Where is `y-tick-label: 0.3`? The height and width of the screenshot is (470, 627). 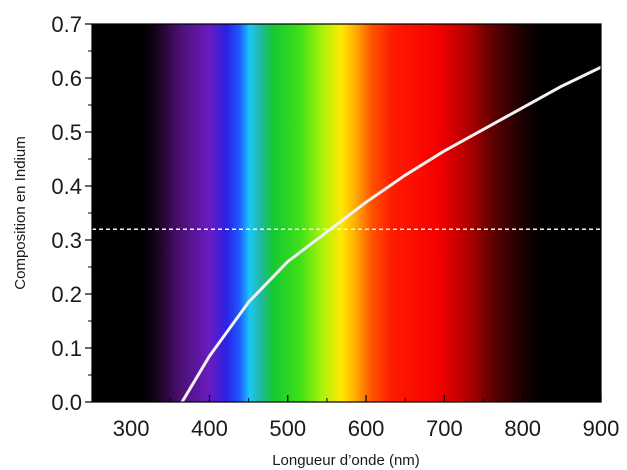
y-tick-label: 0.3 is located at coordinates (66, 240).